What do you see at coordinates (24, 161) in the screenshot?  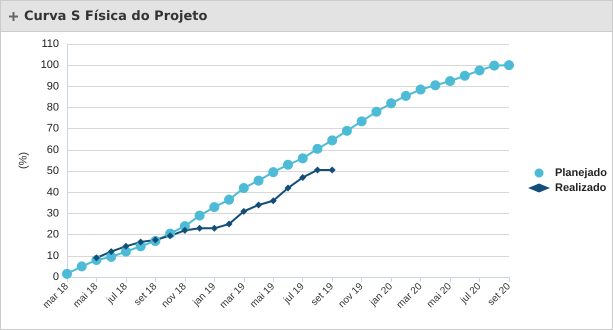 I see `y-axis-title: (%)` at bounding box center [24, 161].